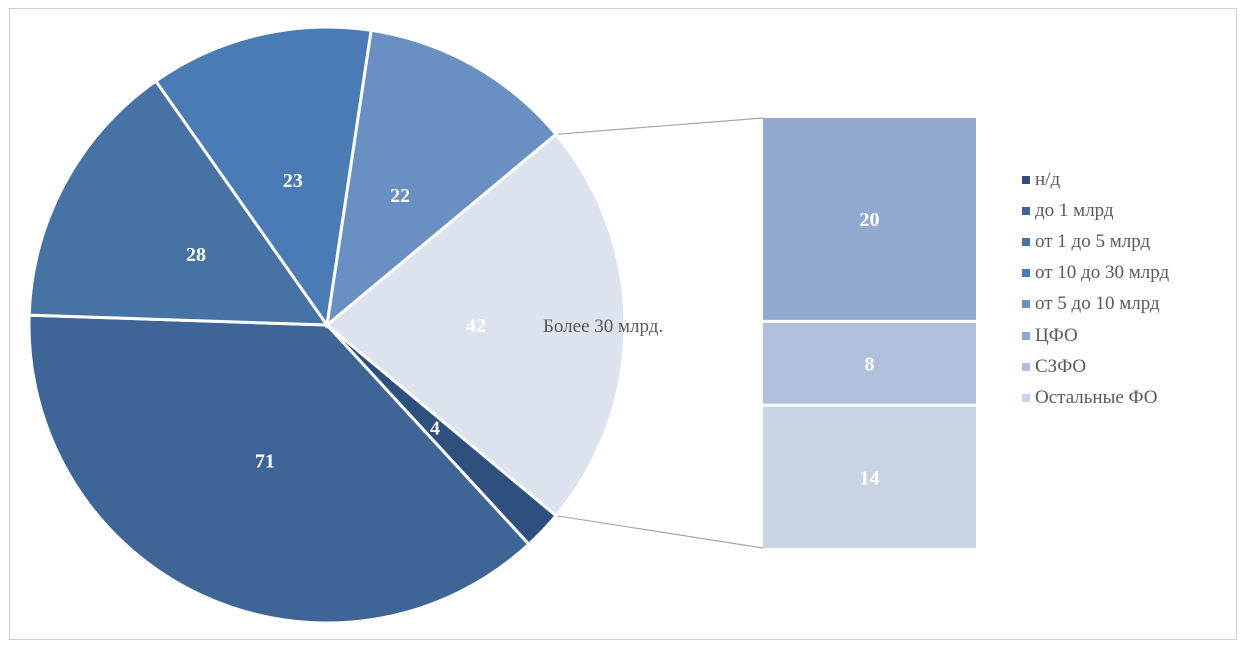  I want to click on bar-segment-остальные-фо, so click(869, 477).